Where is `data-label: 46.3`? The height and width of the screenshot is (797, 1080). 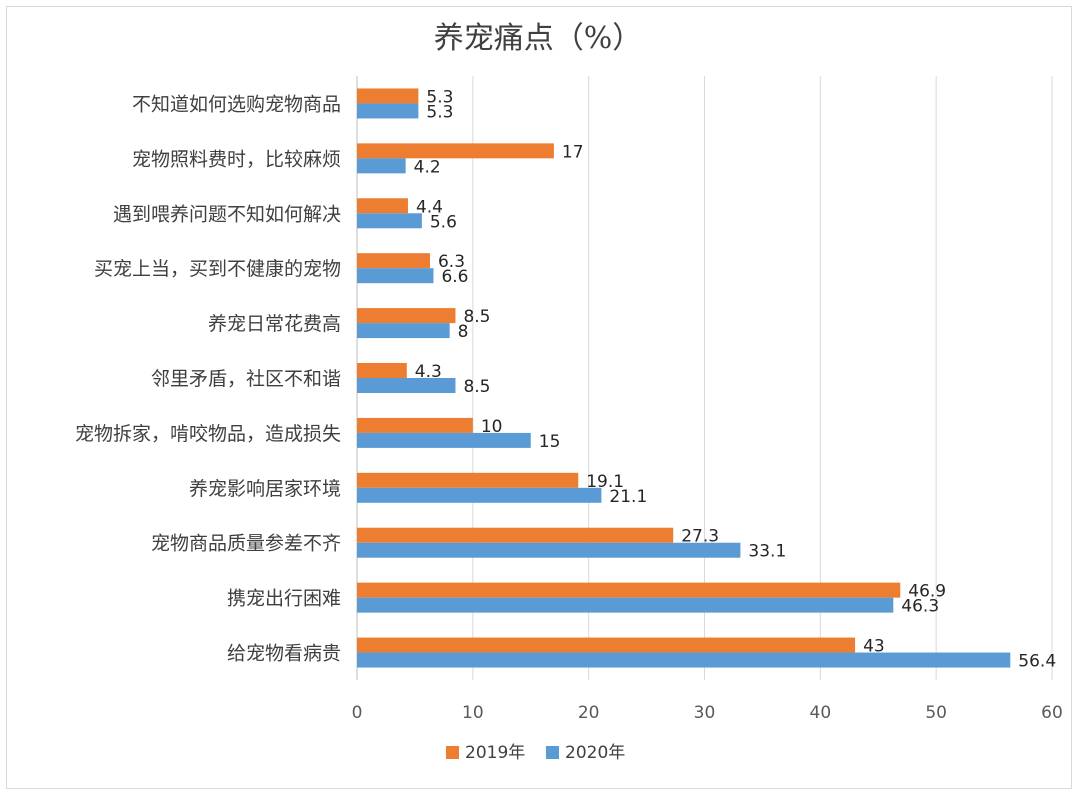
data-label: 46.3 is located at coordinates (920, 607).